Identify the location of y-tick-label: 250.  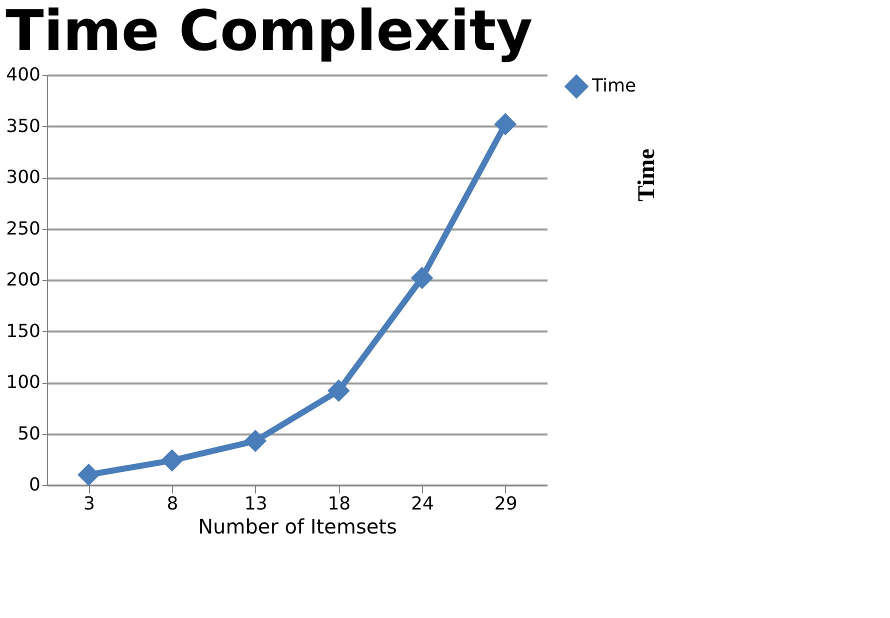
(23, 229).